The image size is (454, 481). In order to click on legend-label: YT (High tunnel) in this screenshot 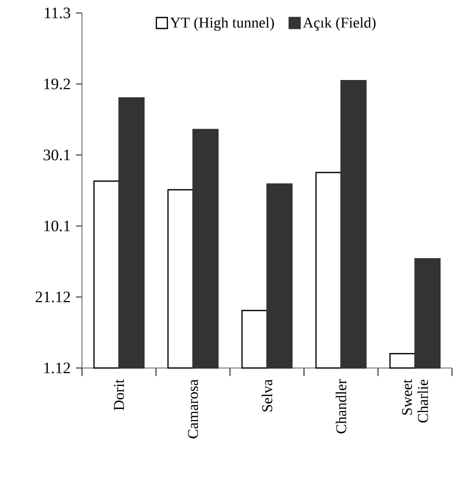, I will do `click(222, 24)`.